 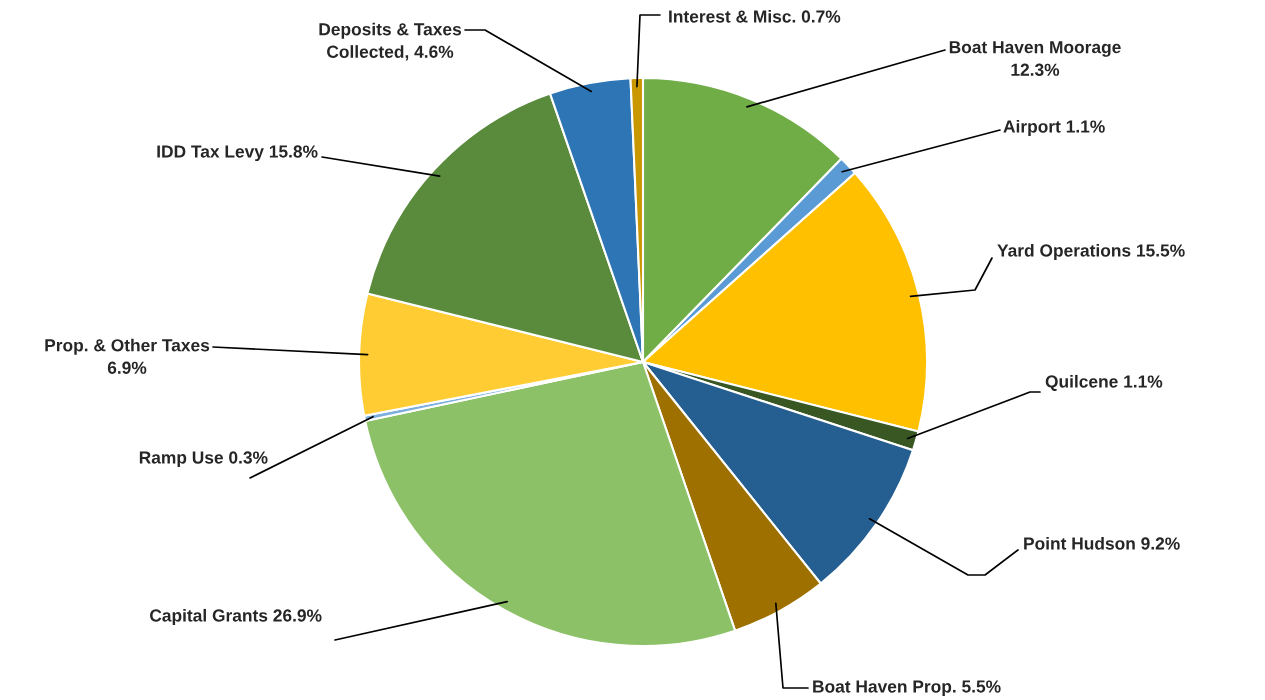 I want to click on slice-label: Point Hudson 9.2%, so click(x=1102, y=543).